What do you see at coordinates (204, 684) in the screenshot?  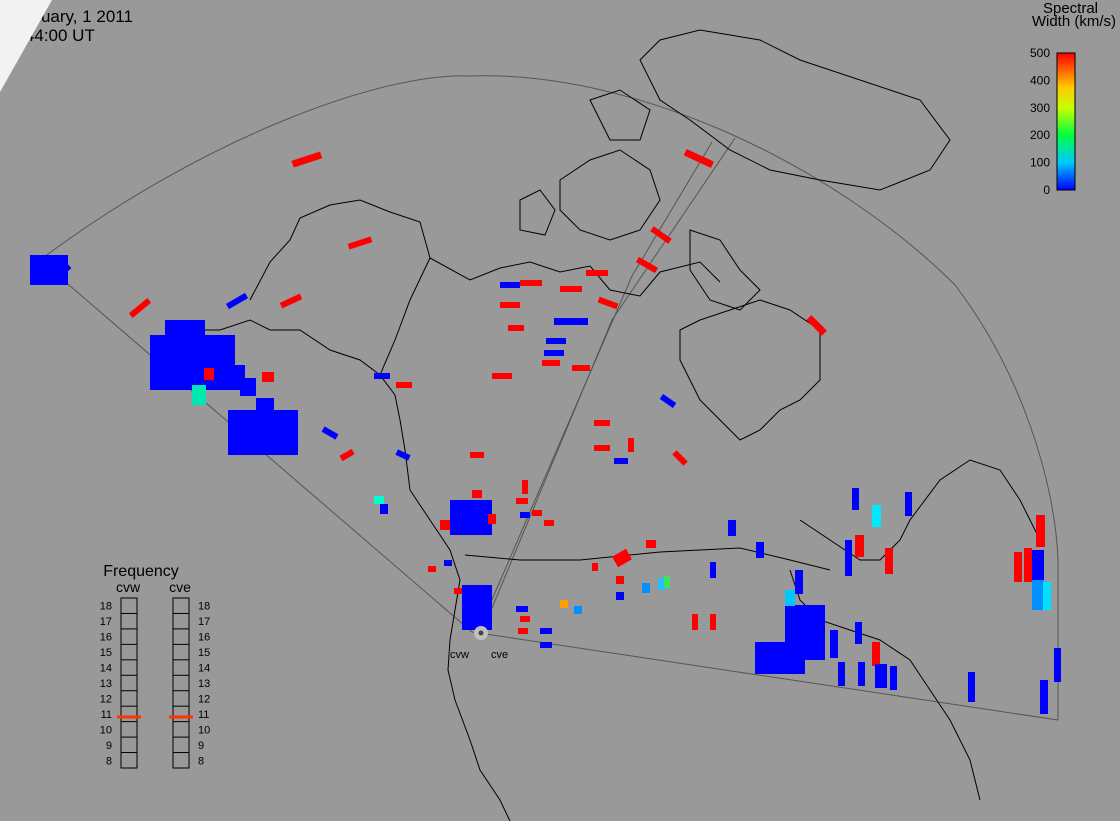 I see `frequency-tick-label-east: 13` at bounding box center [204, 684].